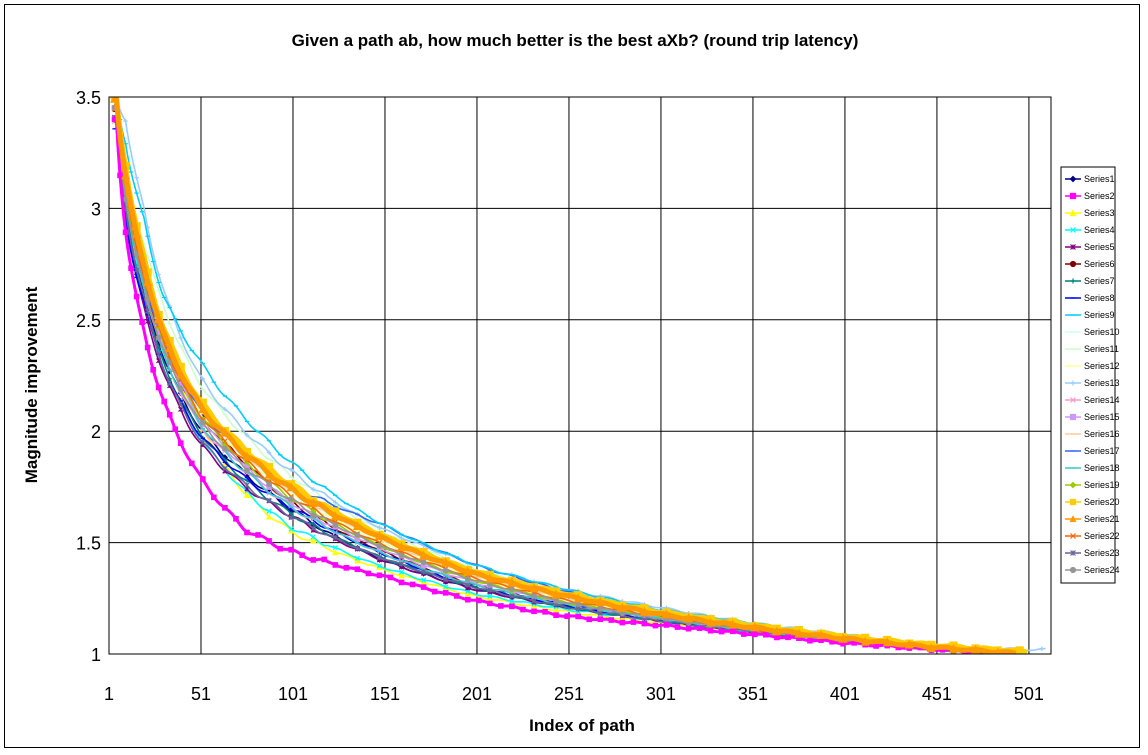 This screenshot has height=755, width=1148. I want to click on legend-label: Series15, so click(1102, 417).